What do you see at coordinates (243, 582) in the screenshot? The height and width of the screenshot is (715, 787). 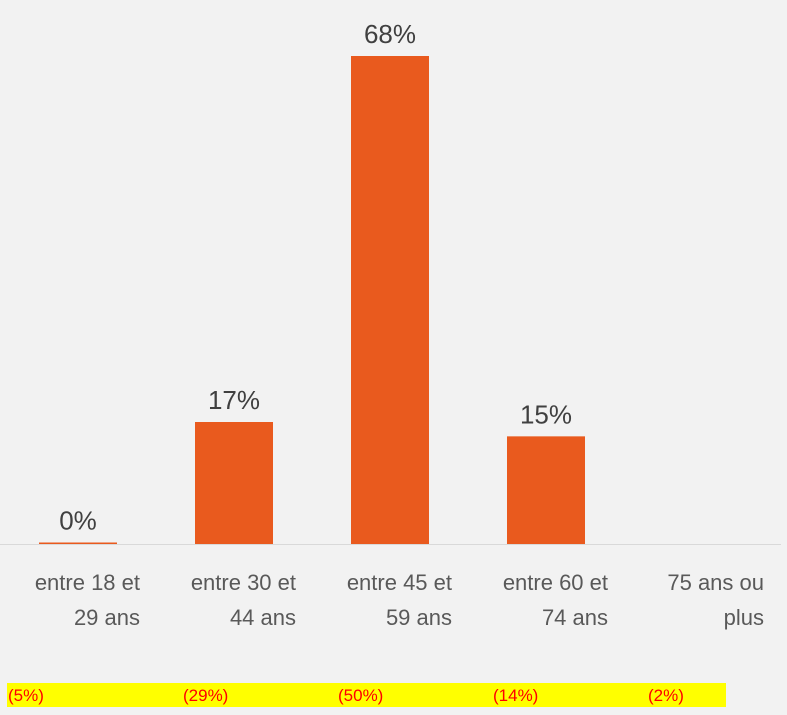 I see `category-label-line: entre 30 et` at bounding box center [243, 582].